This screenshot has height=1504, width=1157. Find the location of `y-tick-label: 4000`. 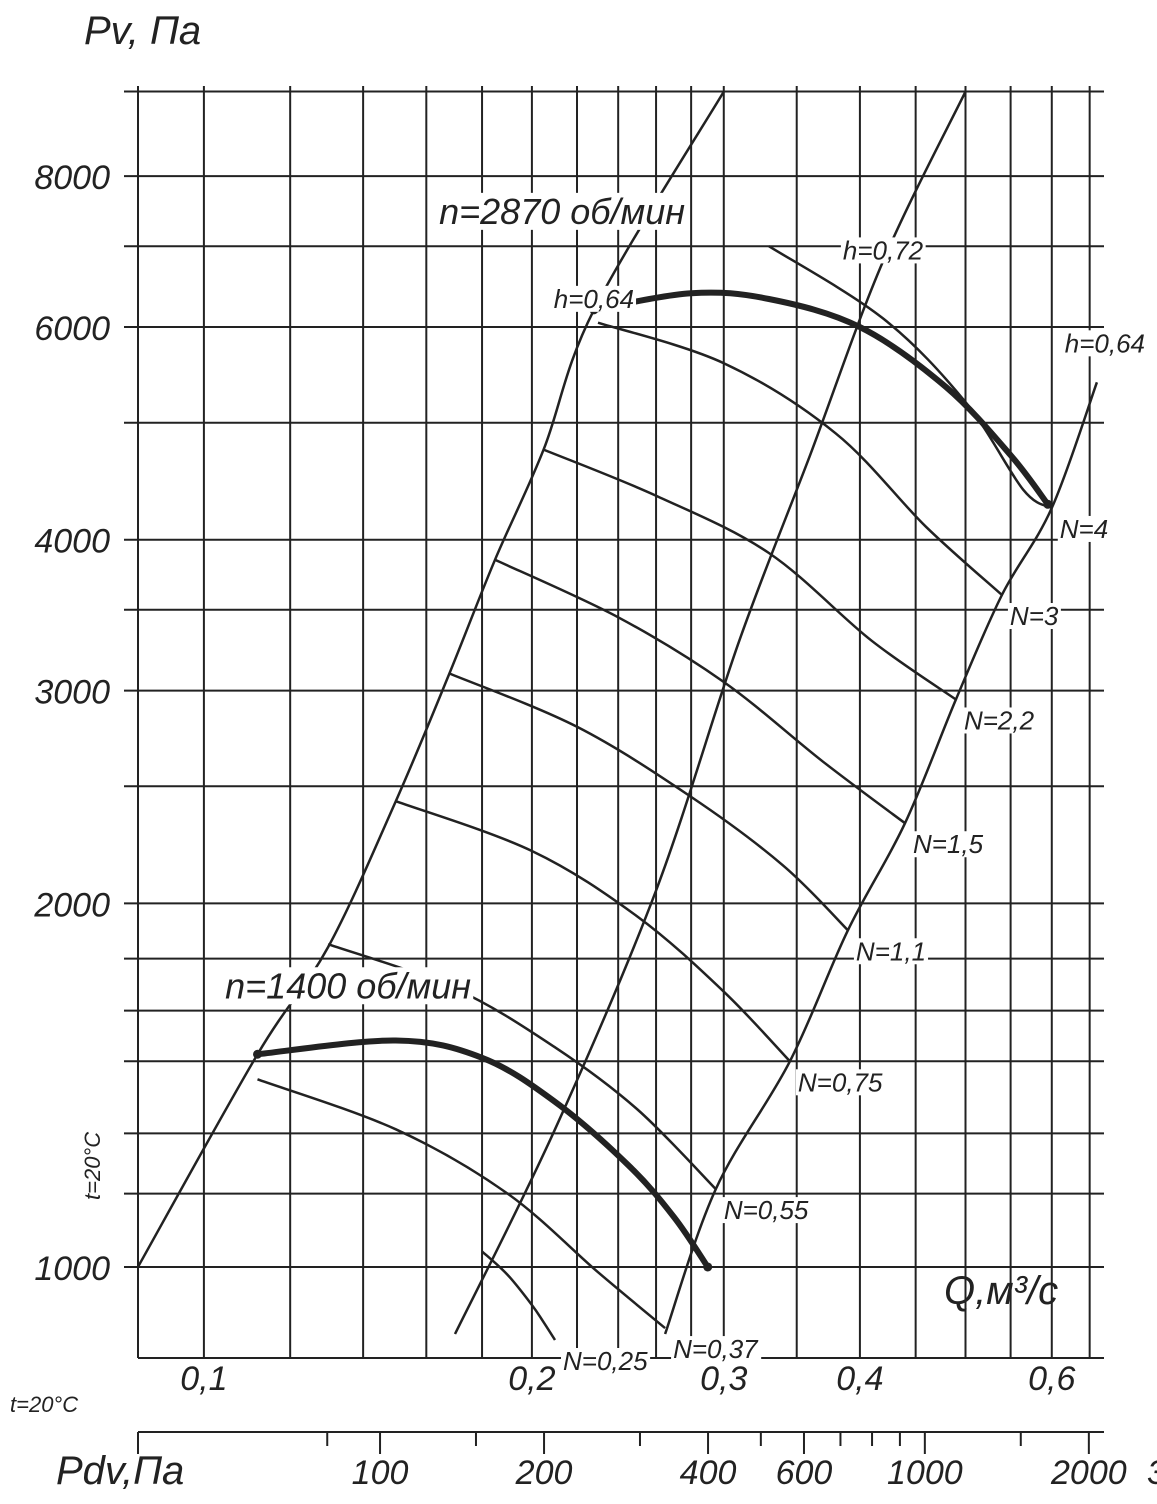

y-tick-label: 4000 is located at coordinates (72, 542).